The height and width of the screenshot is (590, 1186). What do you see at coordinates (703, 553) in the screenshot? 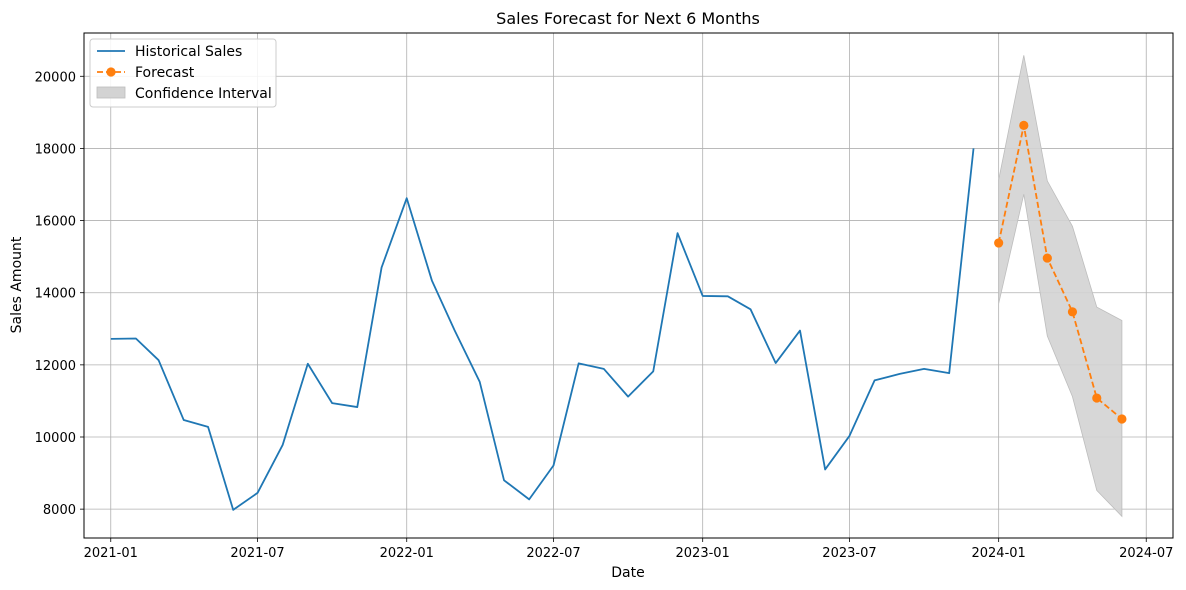
I see `x-tick-label: 2023-01` at bounding box center [703, 553].